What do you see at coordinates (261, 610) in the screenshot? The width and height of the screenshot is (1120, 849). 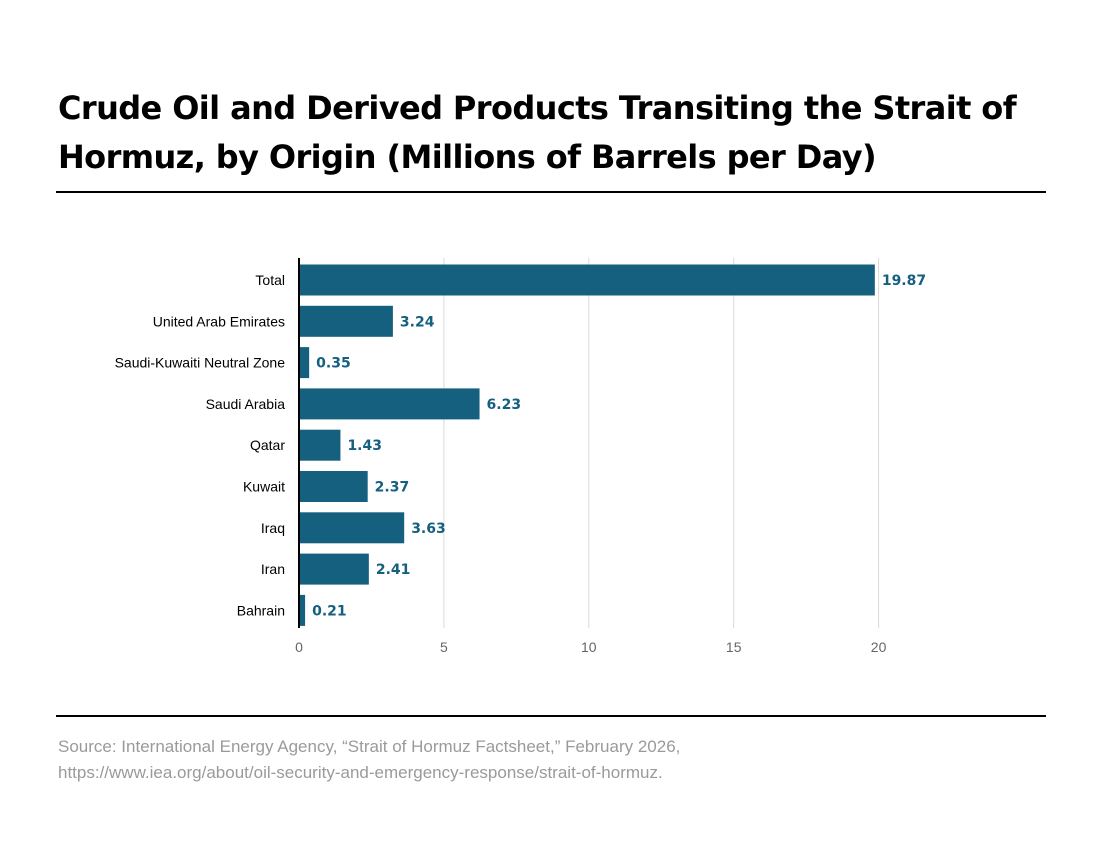 I see `category-label: Bahrain` at bounding box center [261, 610].